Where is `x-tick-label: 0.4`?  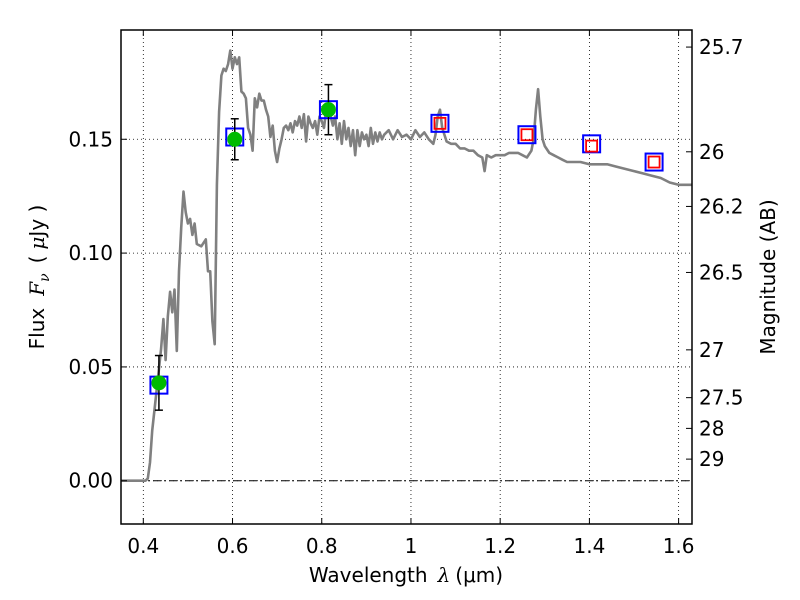 x-tick-label: 0.4 is located at coordinates (143, 546).